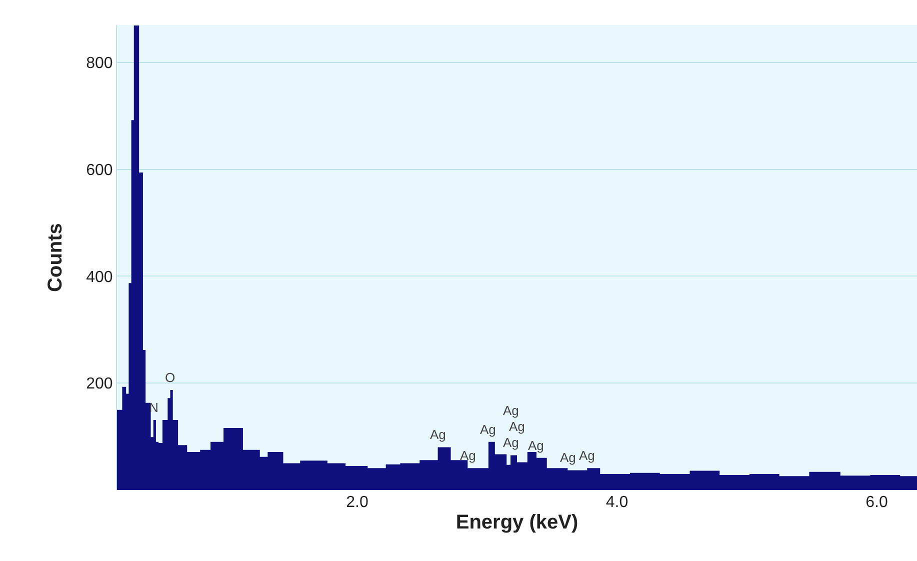 The image size is (917, 561). I want to click on x-axis-title: Energy (keV), so click(517, 523).